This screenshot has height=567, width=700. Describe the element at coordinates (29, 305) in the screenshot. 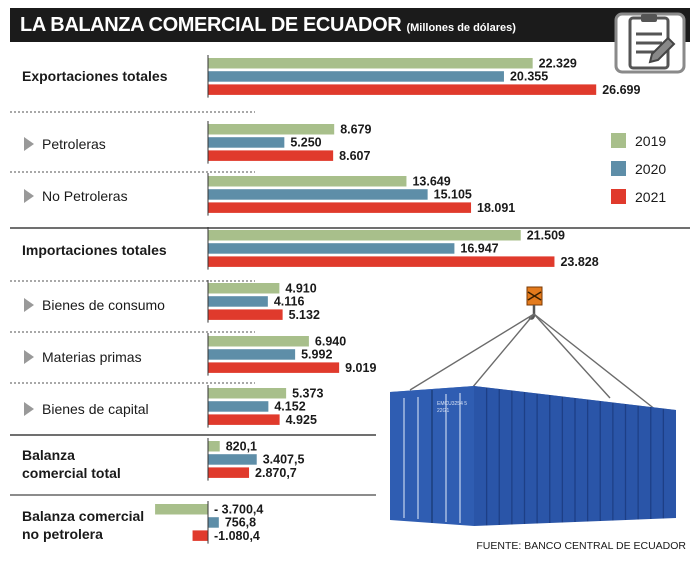

I see `triangle-consumo-icon` at that location.